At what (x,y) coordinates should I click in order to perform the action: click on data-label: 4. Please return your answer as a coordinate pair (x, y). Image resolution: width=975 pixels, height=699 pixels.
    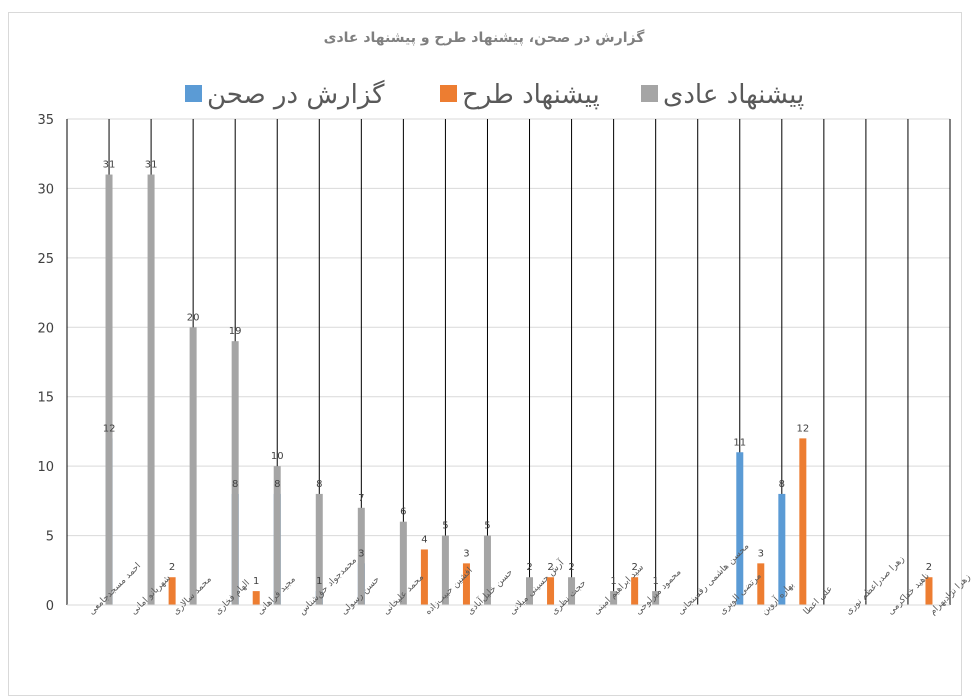
    Looking at the image, I should click on (424, 539).